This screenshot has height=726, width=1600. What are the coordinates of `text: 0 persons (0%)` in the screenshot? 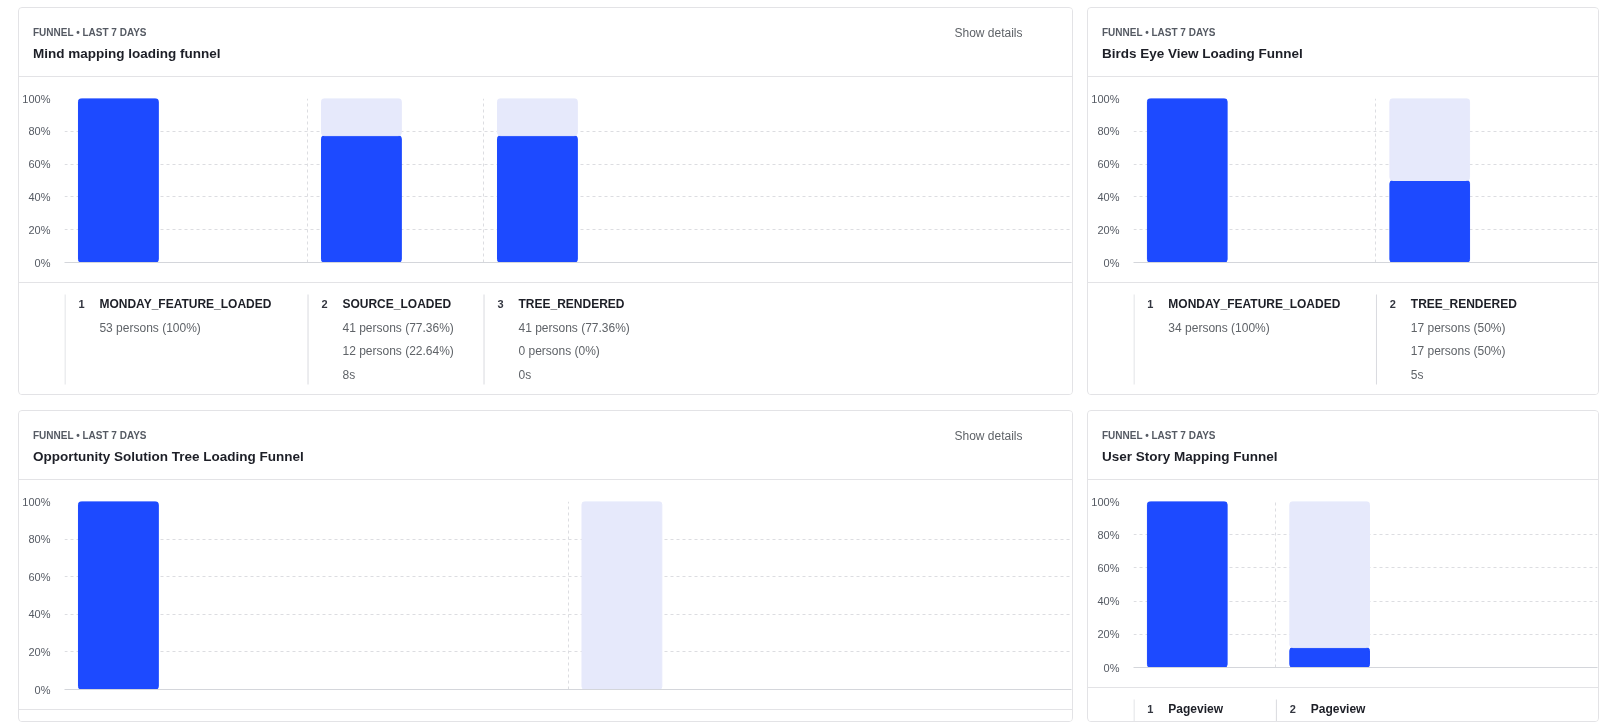 It's located at (559, 351).